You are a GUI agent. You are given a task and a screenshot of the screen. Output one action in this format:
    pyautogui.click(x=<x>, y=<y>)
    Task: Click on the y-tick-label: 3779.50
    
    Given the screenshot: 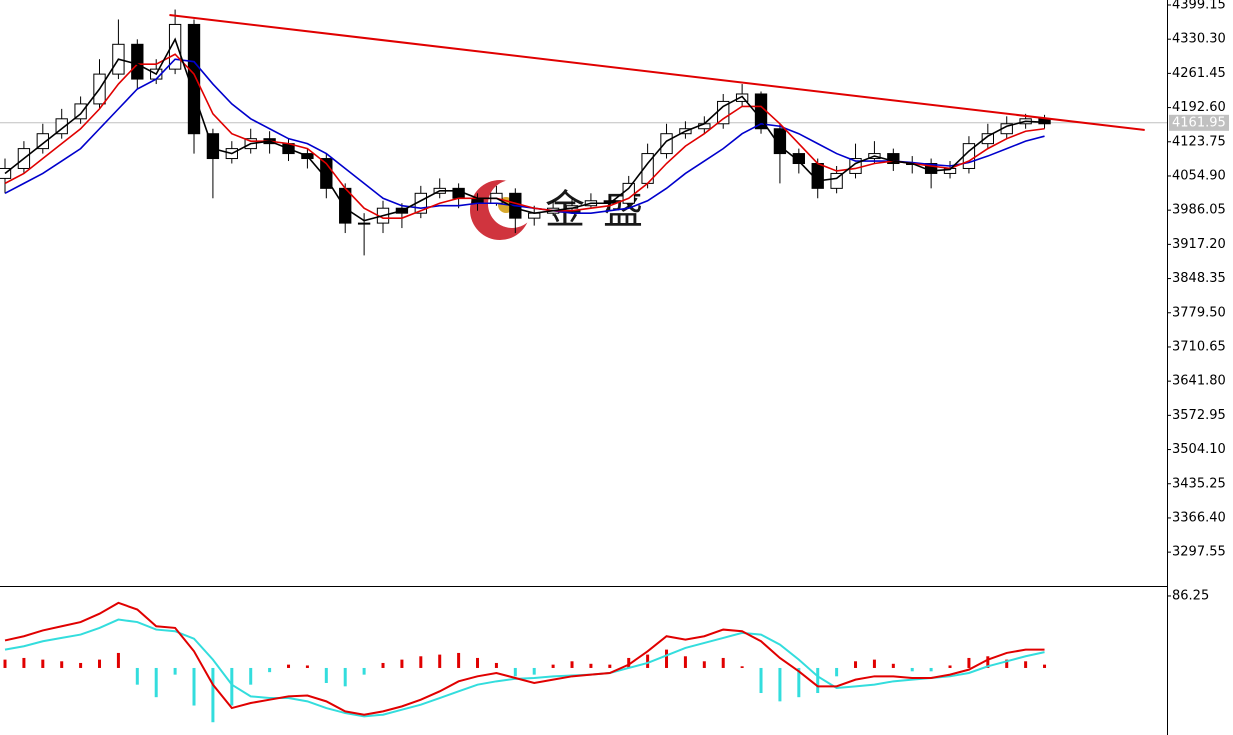 What is the action you would take?
    pyautogui.click(x=1199, y=312)
    